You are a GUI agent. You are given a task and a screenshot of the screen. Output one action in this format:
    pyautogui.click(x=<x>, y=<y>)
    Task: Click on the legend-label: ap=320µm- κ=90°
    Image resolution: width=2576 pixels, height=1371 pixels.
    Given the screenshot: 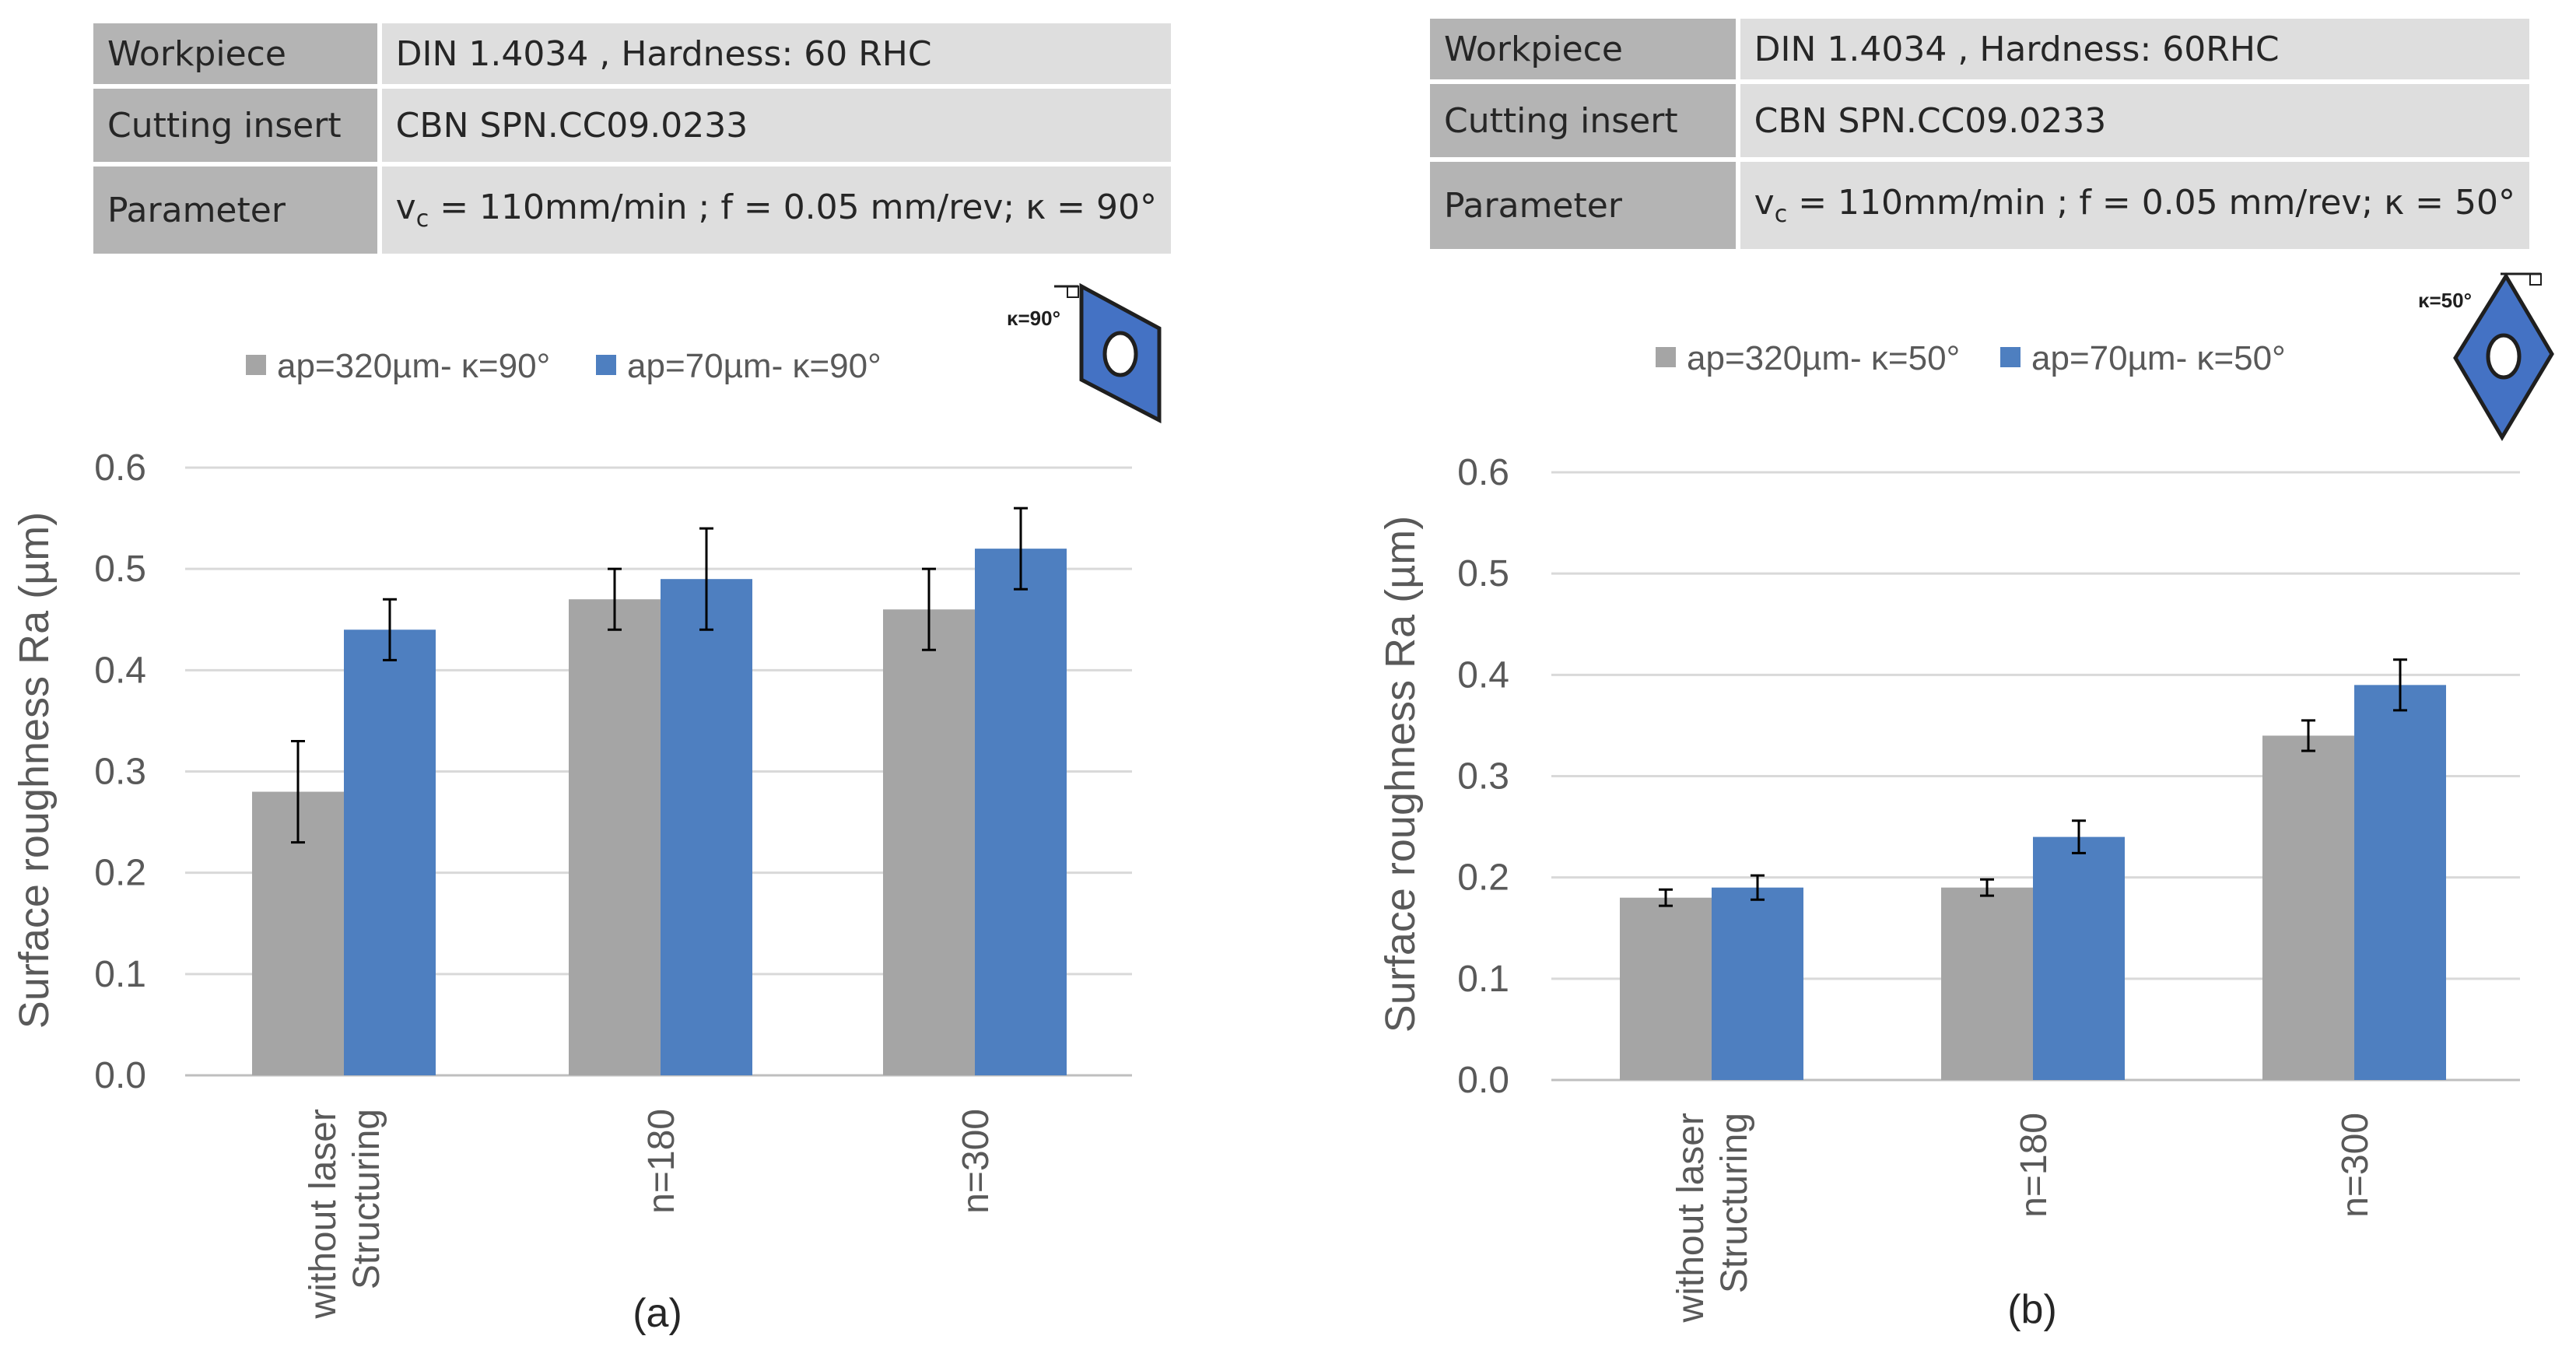 What is the action you would take?
    pyautogui.click(x=414, y=366)
    